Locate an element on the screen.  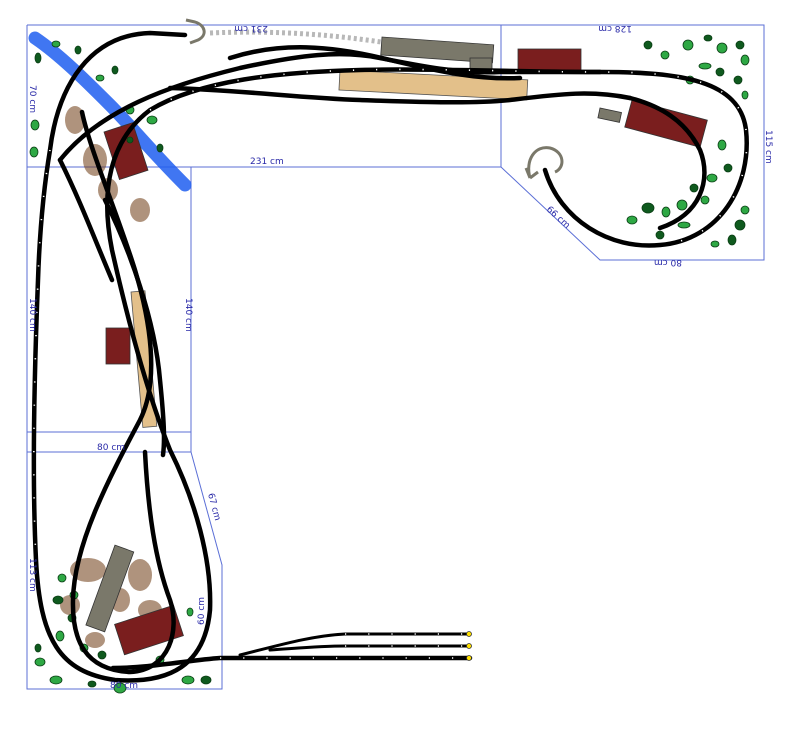
grey-shed-top is located at coordinates (437, 50).